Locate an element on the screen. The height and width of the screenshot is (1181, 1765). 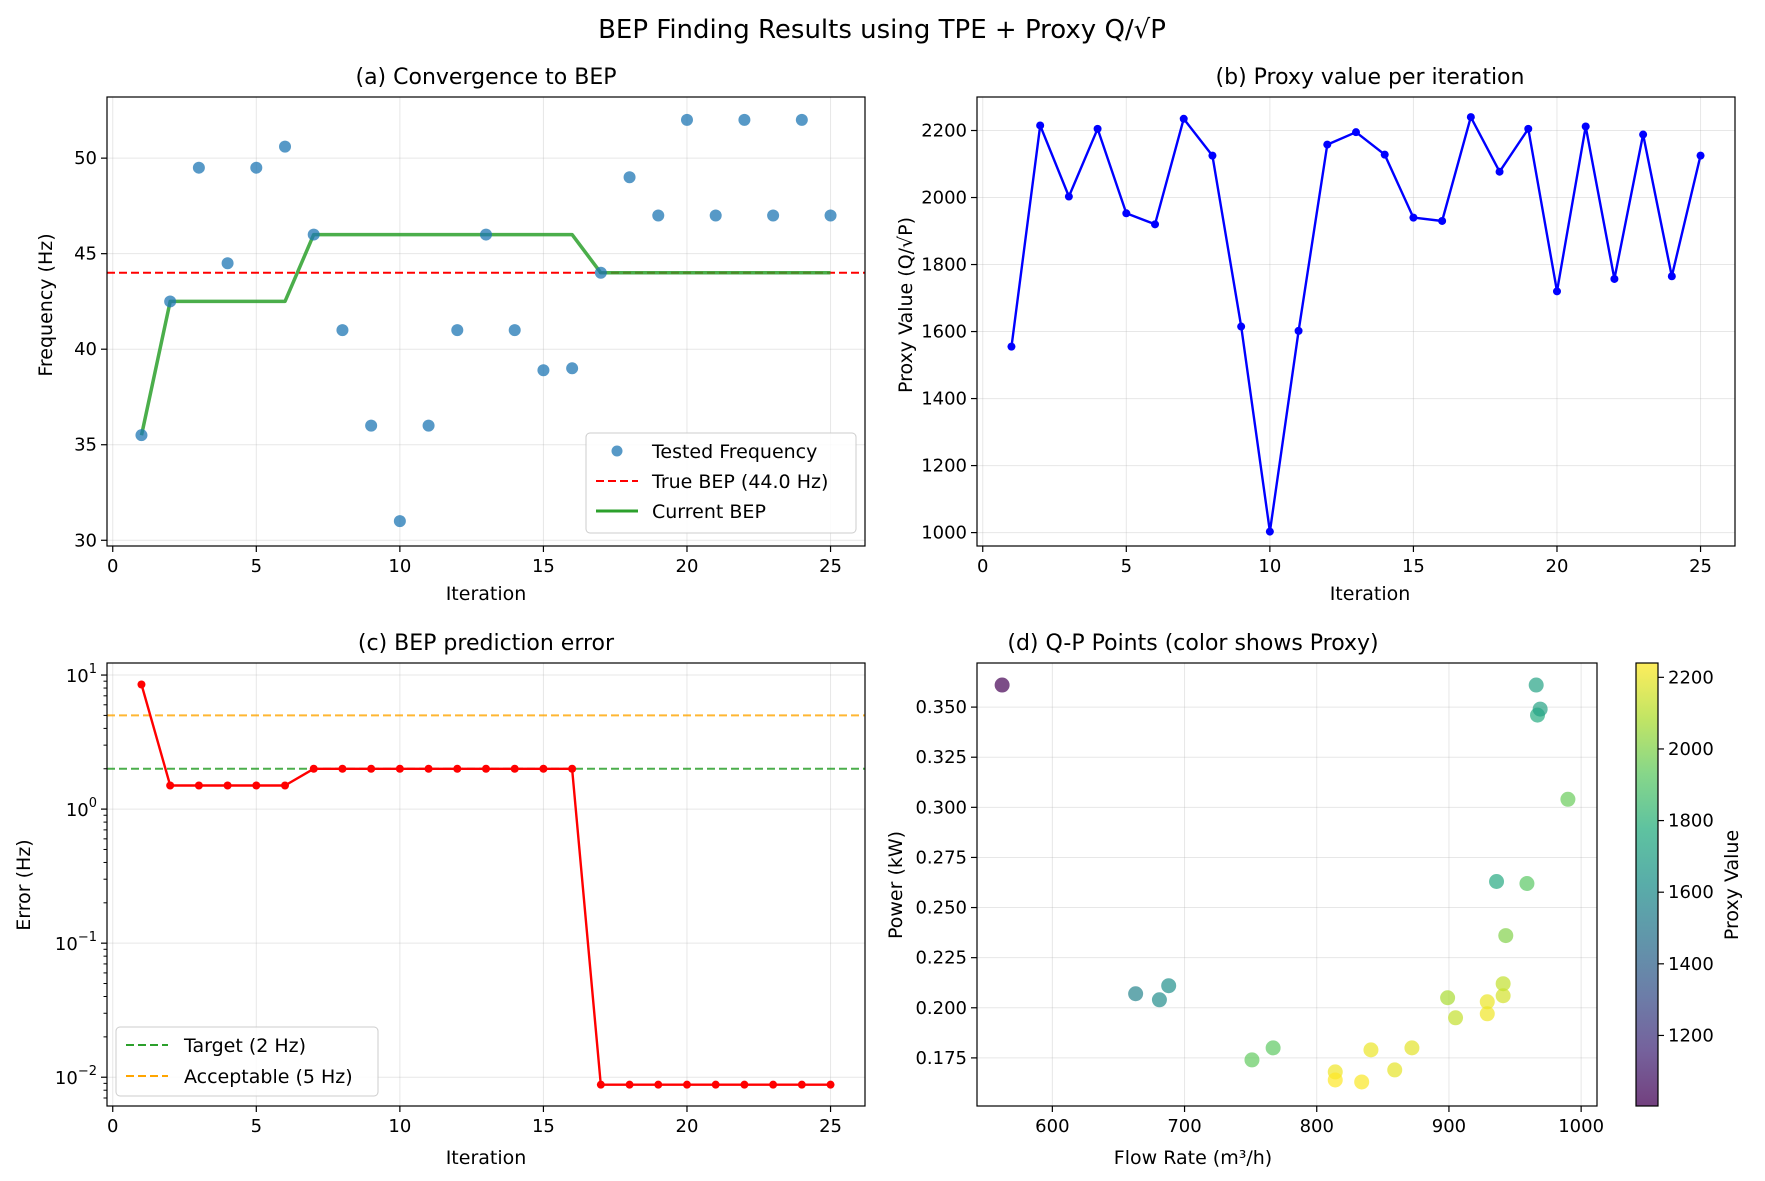
colorbar-gradient is located at coordinates (1647, 884).